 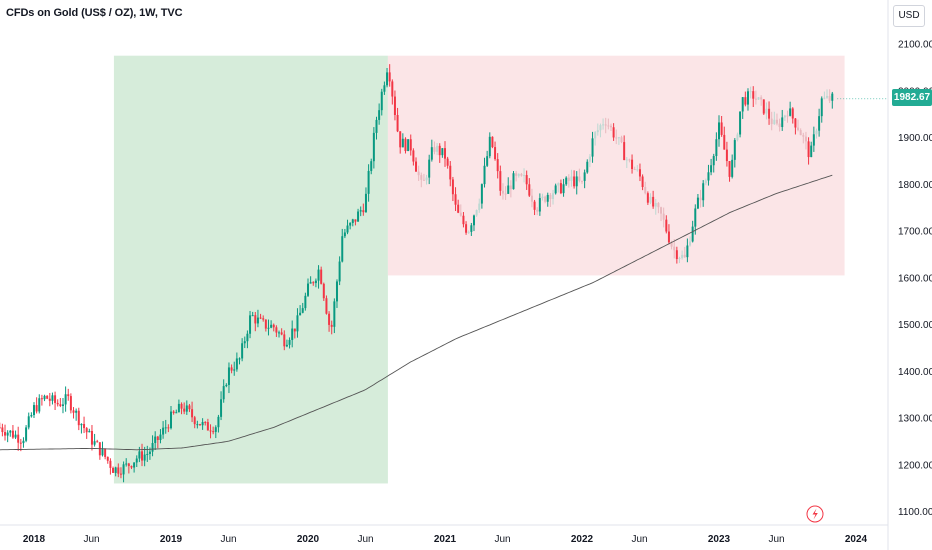 What do you see at coordinates (94, 13) in the screenshot?
I see `chart-title: CFDs on Gold (US$ / OZ), 1W, TVC` at bounding box center [94, 13].